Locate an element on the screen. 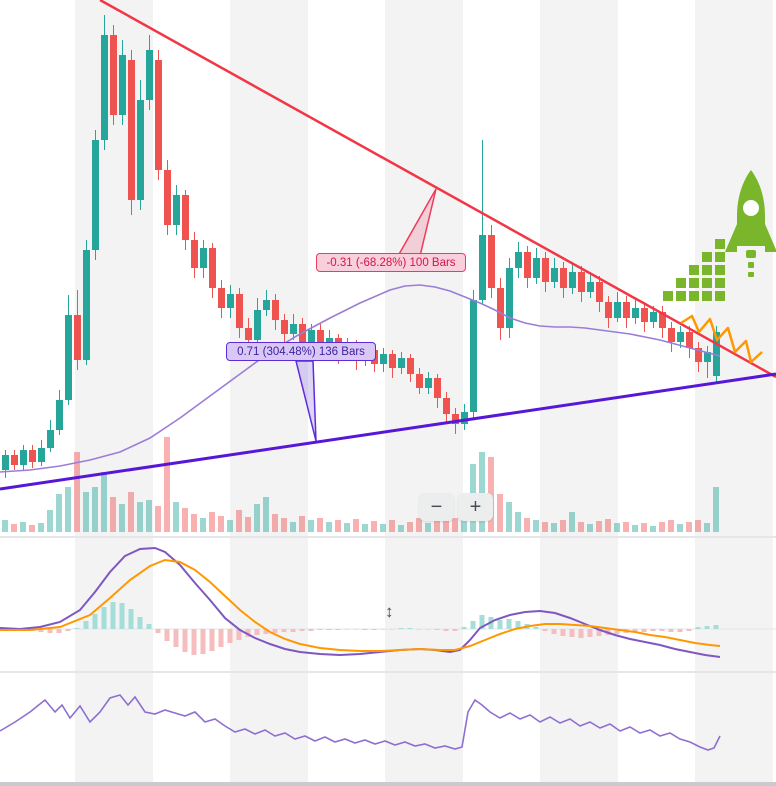  lower-oscillator-line is located at coordinates (360, 722).